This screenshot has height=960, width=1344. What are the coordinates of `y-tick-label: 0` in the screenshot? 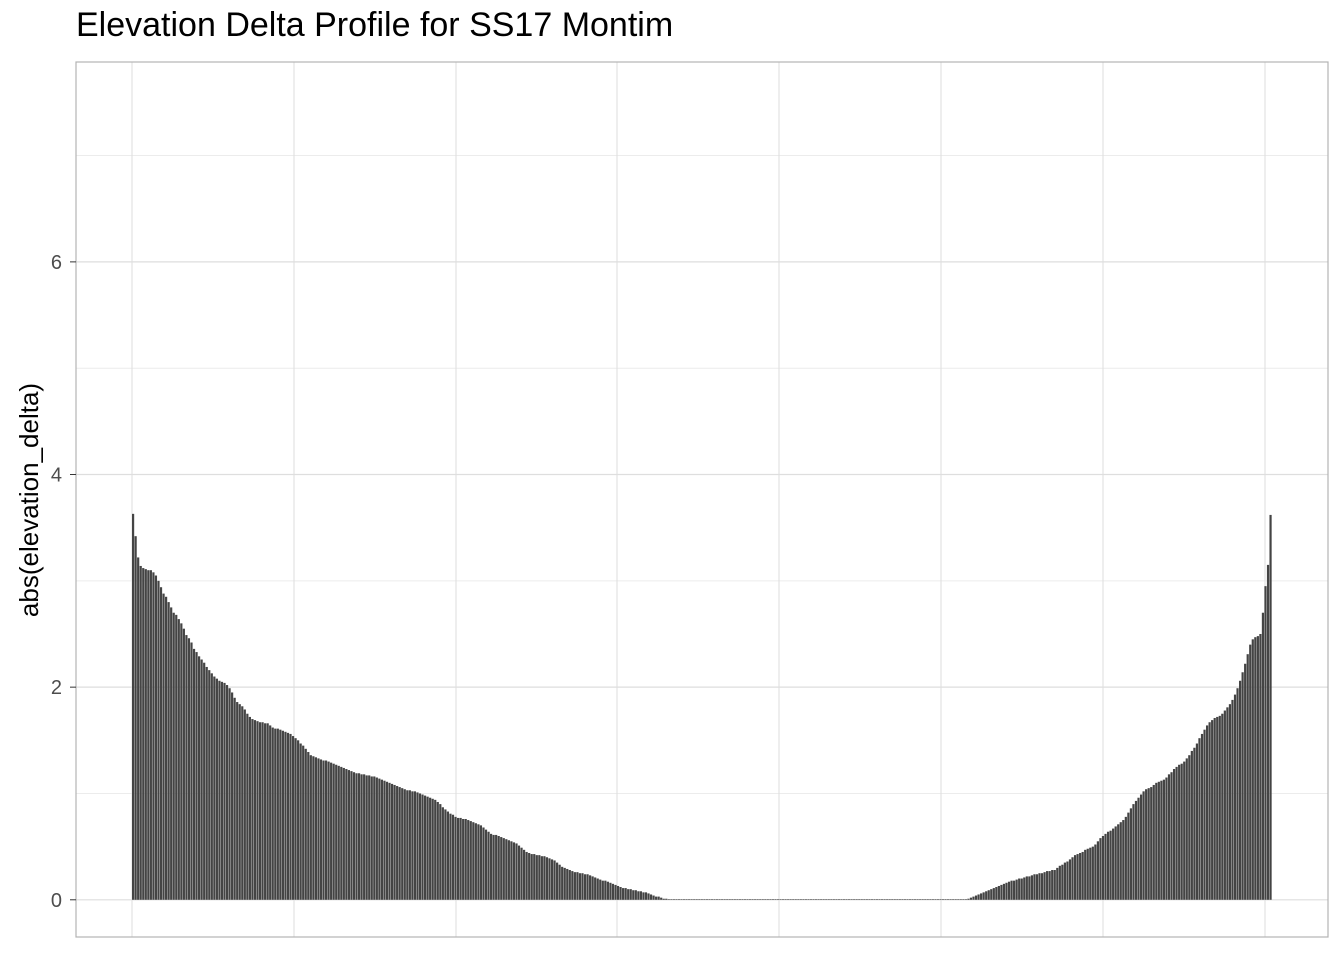 It's located at (56, 901).